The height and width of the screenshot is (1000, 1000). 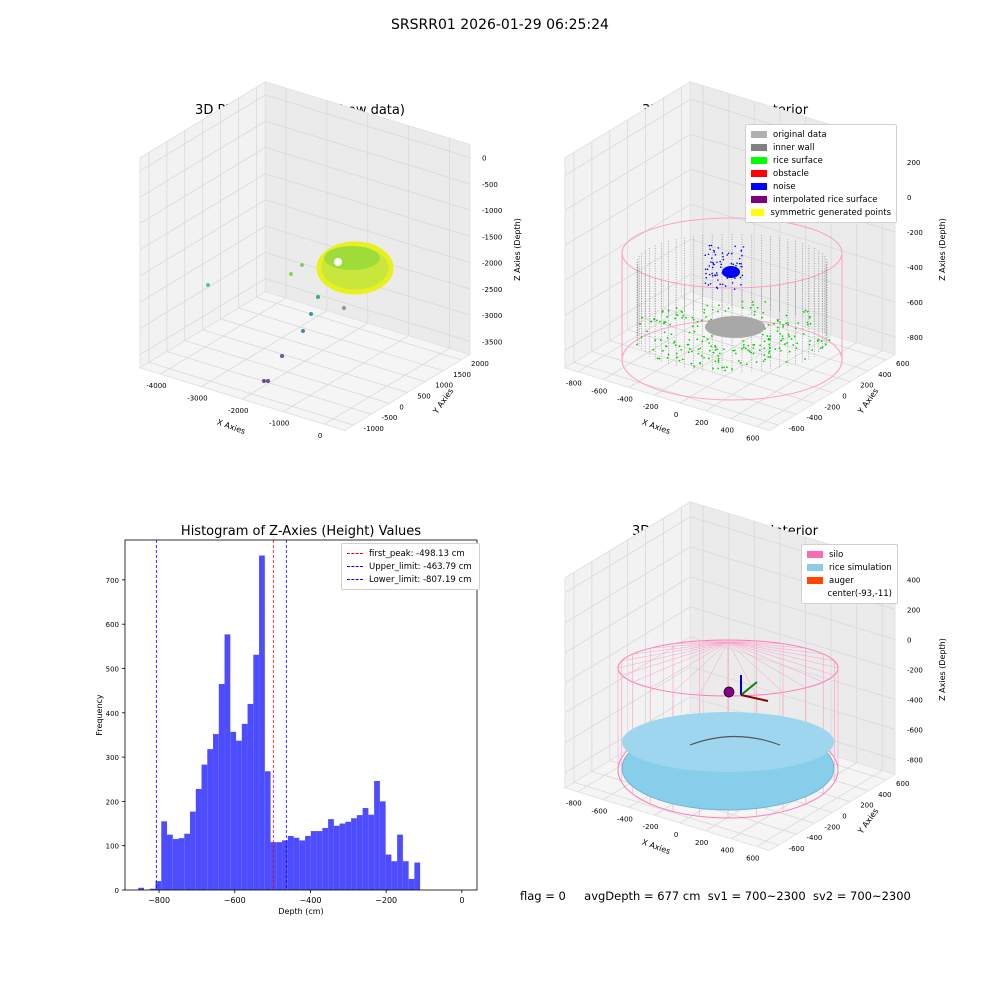 I want to click on legend-center: center(-93,-11), so click(x=849, y=593).